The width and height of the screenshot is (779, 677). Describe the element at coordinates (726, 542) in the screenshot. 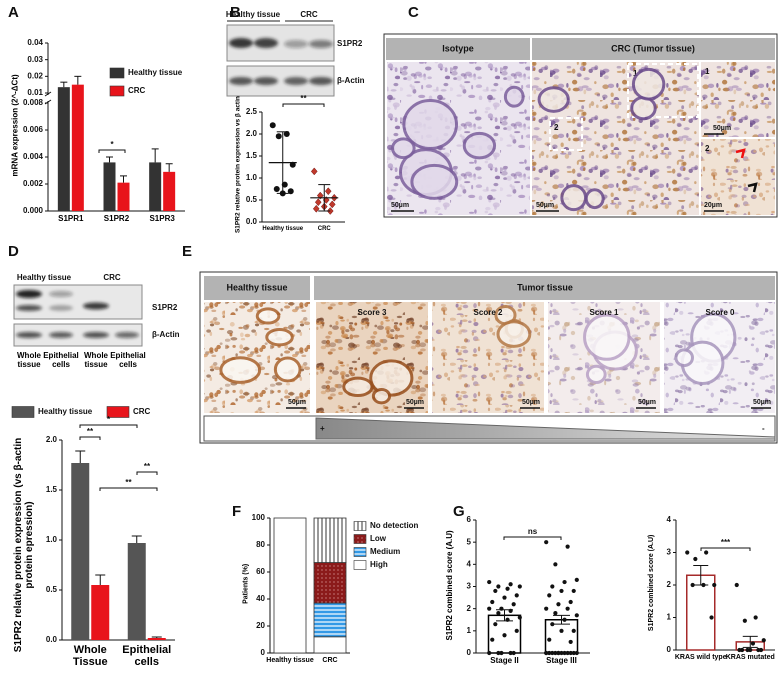

I see `significance-label: ***` at that location.